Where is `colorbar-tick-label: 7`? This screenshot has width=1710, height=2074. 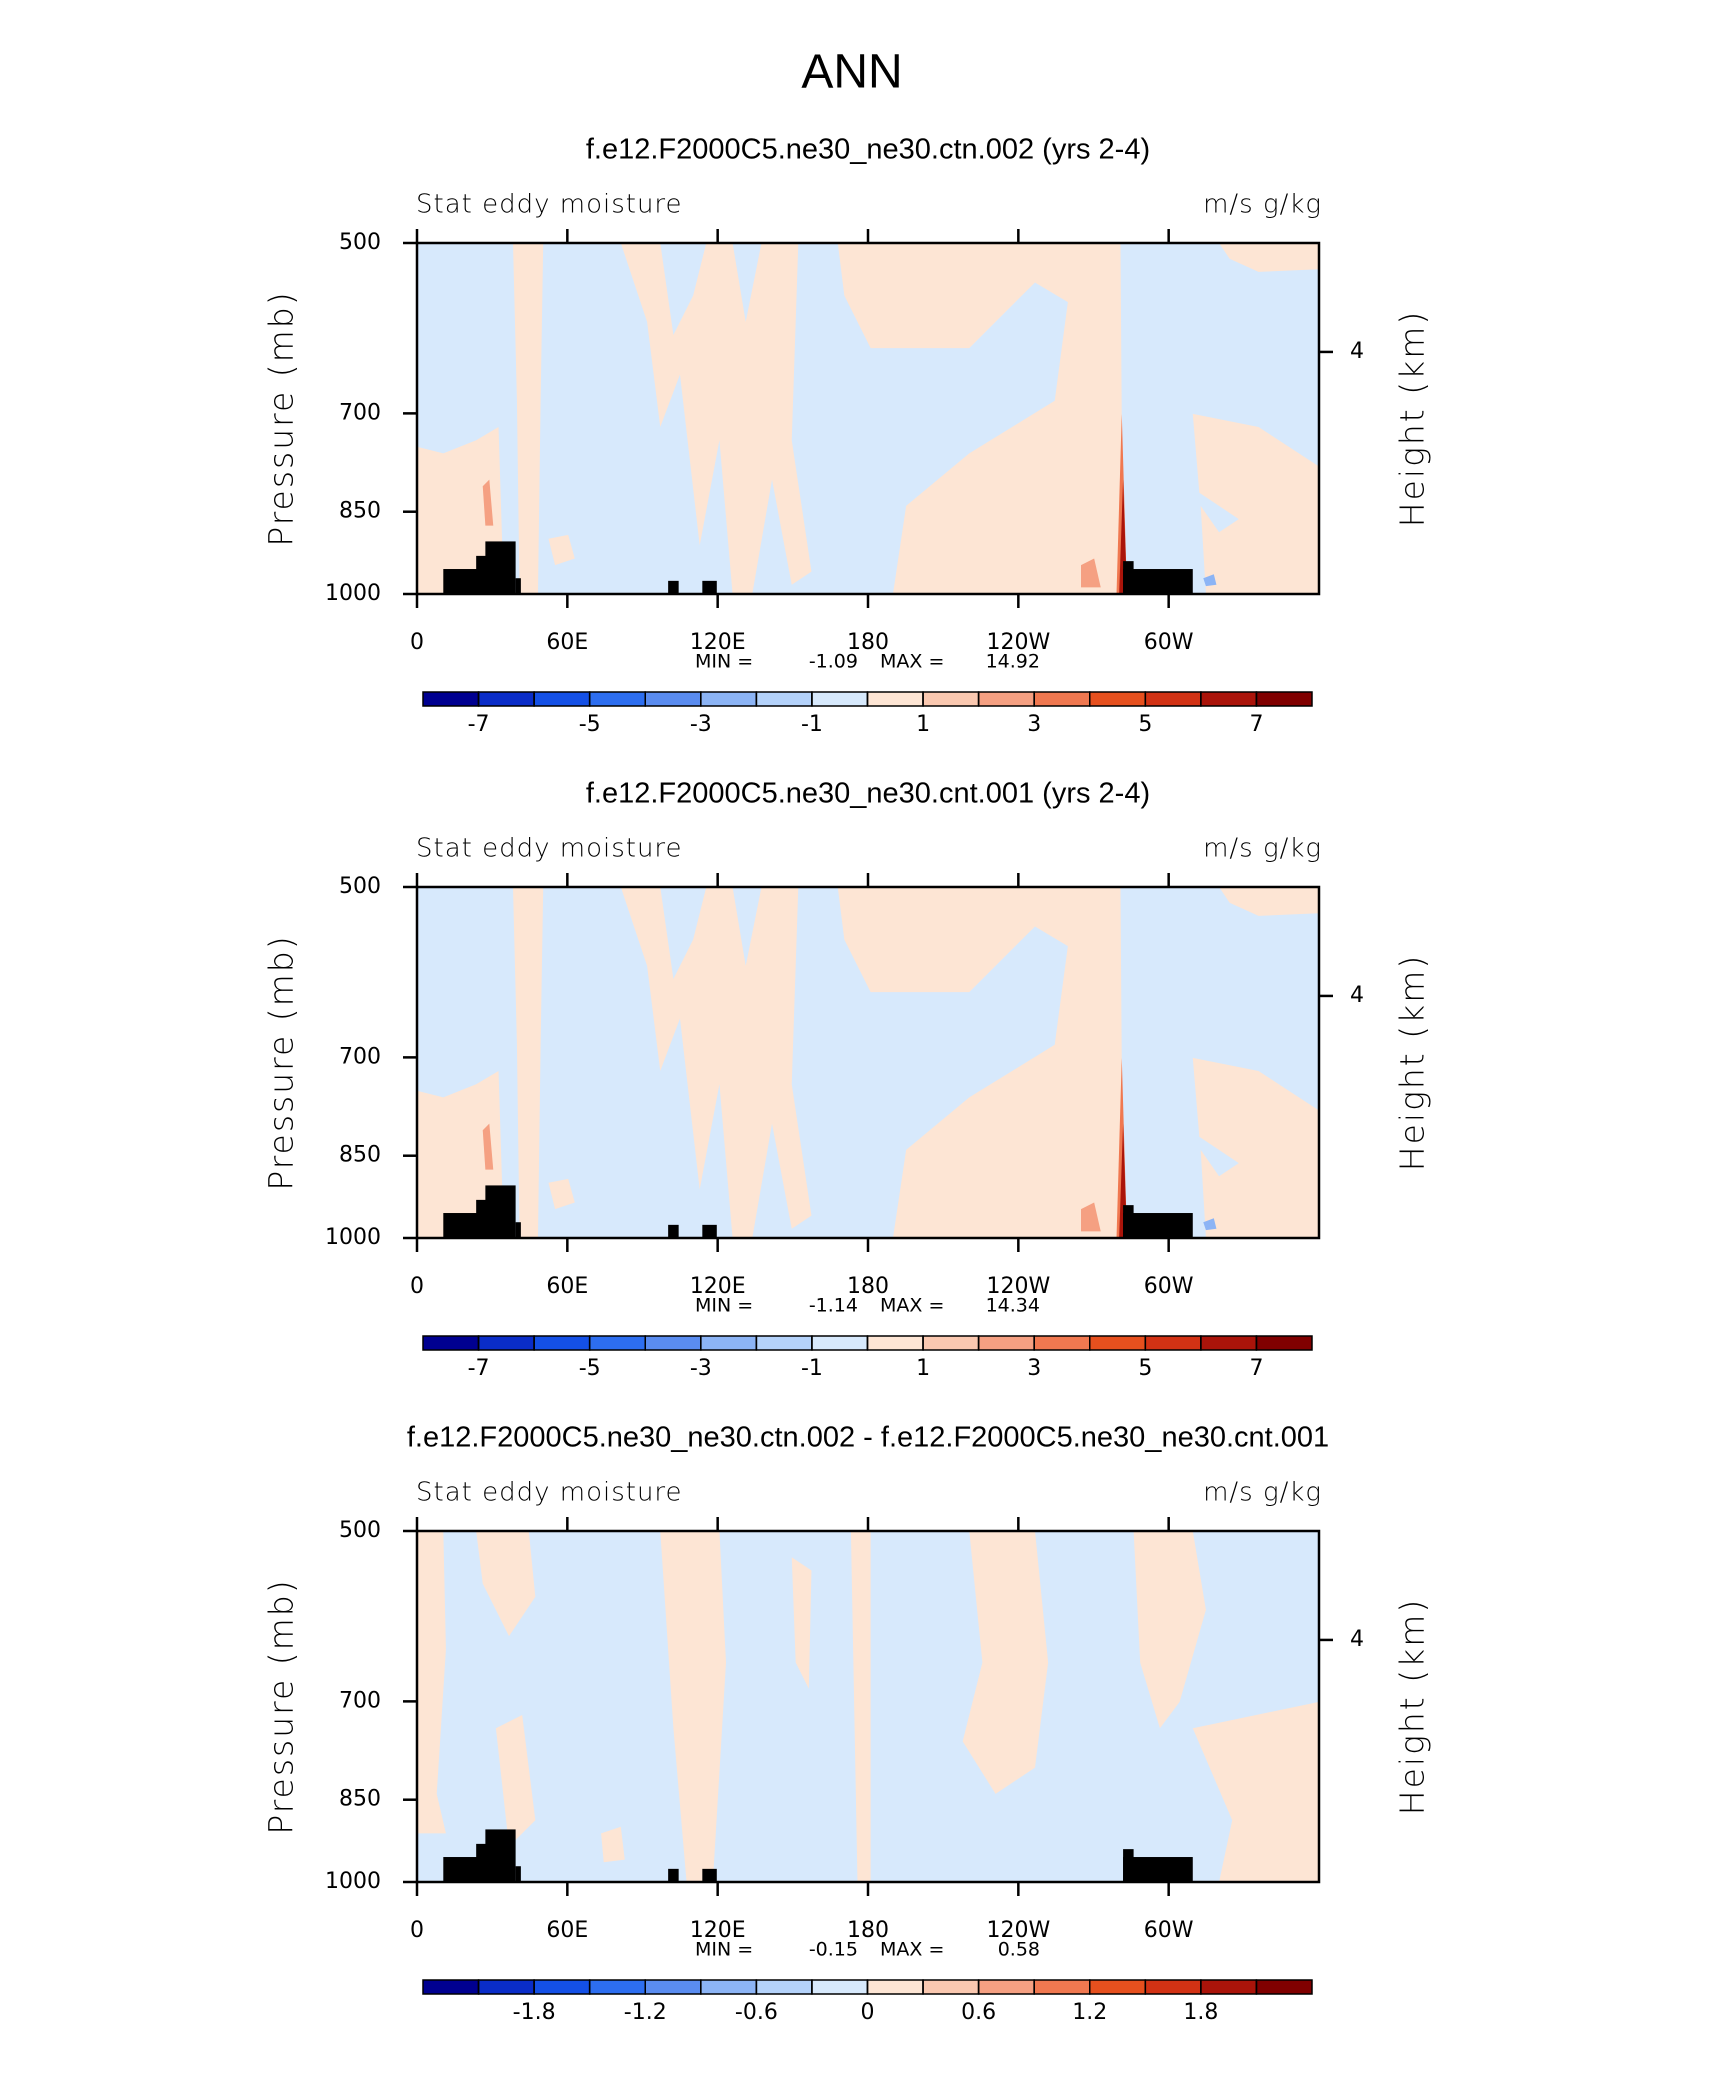 colorbar-tick-label: 7 is located at coordinates (1256, 1368).